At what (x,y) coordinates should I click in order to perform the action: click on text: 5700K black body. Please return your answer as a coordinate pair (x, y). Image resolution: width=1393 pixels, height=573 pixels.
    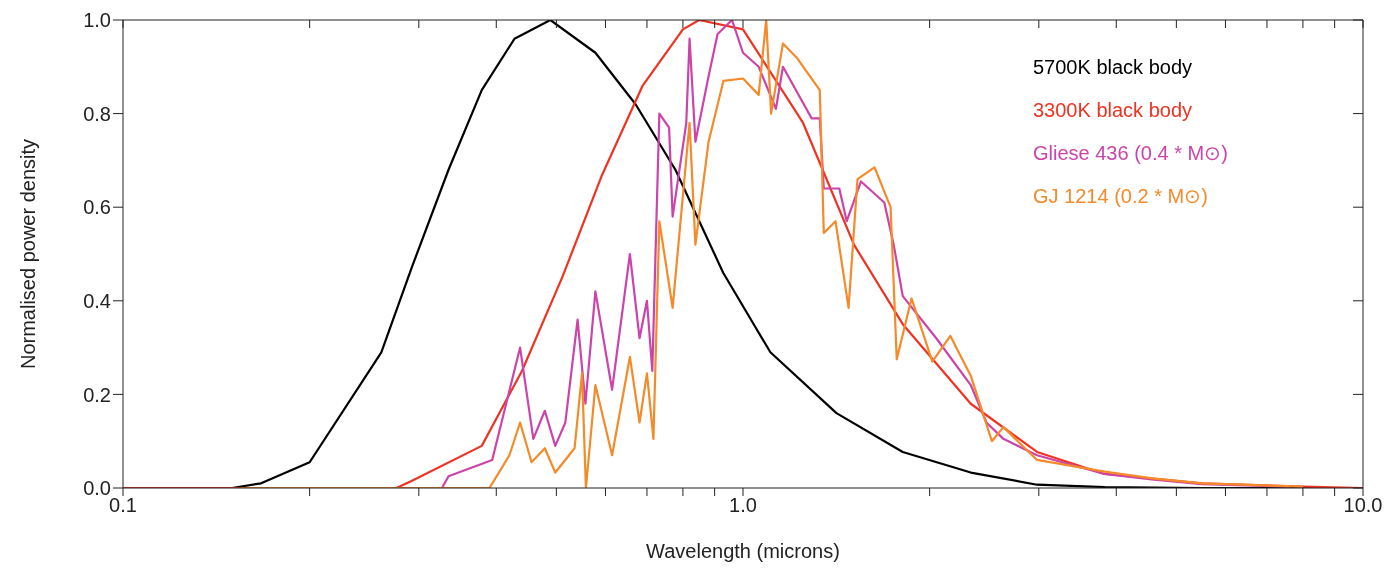
    Looking at the image, I should click on (1113, 67).